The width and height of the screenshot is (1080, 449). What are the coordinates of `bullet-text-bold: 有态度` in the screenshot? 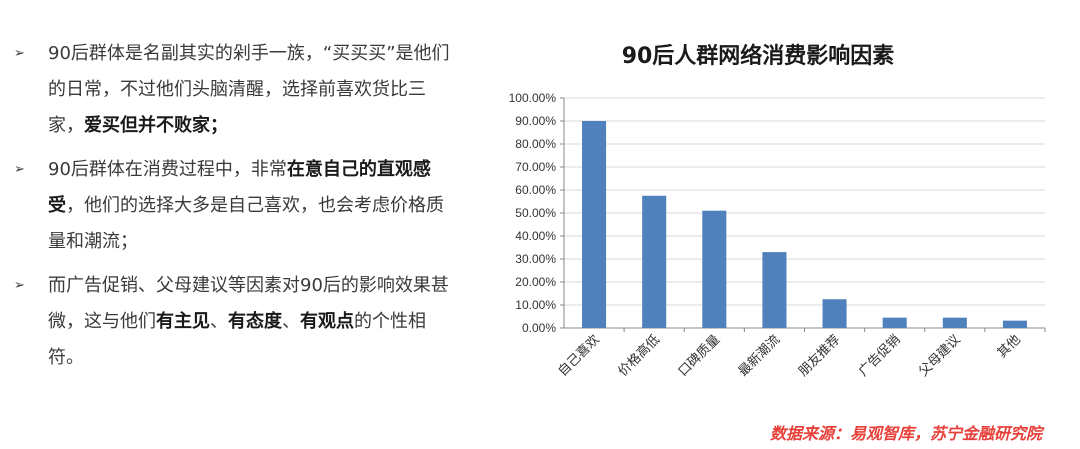 It's located at (255, 321).